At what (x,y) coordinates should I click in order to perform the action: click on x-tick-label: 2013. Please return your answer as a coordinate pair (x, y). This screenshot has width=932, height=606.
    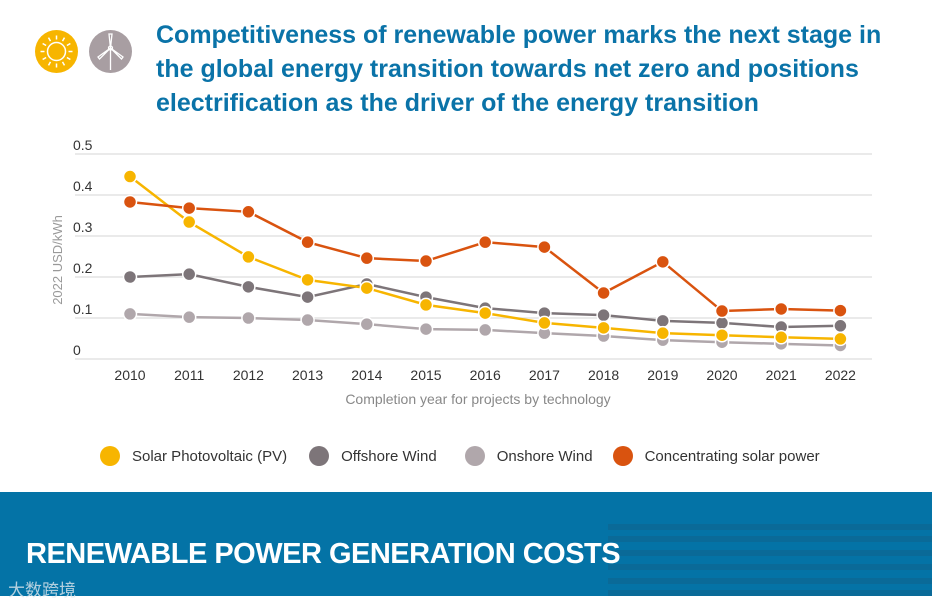
    Looking at the image, I should click on (307, 375).